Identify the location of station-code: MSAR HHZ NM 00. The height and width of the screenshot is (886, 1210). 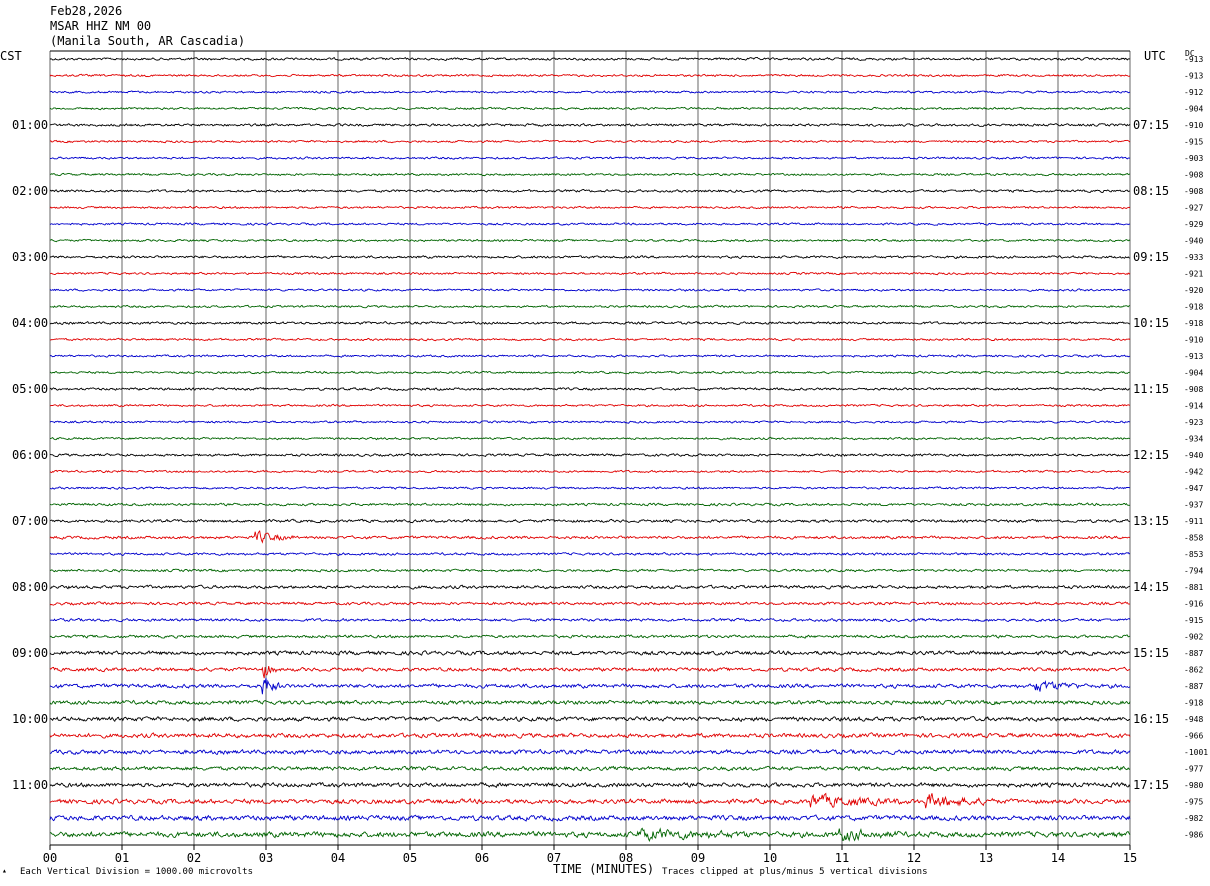
(101, 26).